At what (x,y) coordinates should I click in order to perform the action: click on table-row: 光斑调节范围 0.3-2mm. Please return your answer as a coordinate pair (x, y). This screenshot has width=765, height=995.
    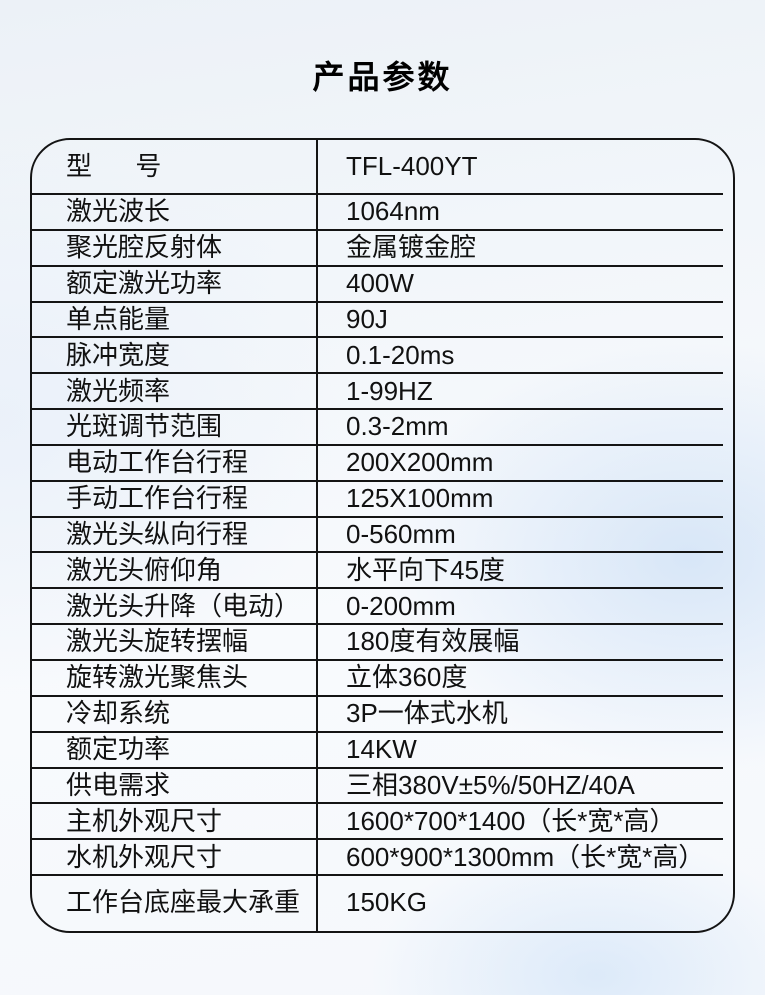
    Looking at the image, I should click on (382, 427).